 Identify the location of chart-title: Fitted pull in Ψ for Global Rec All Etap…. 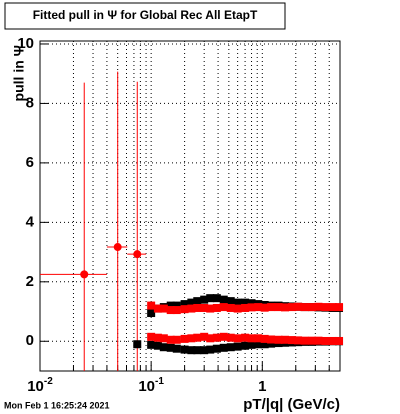
(145, 15).